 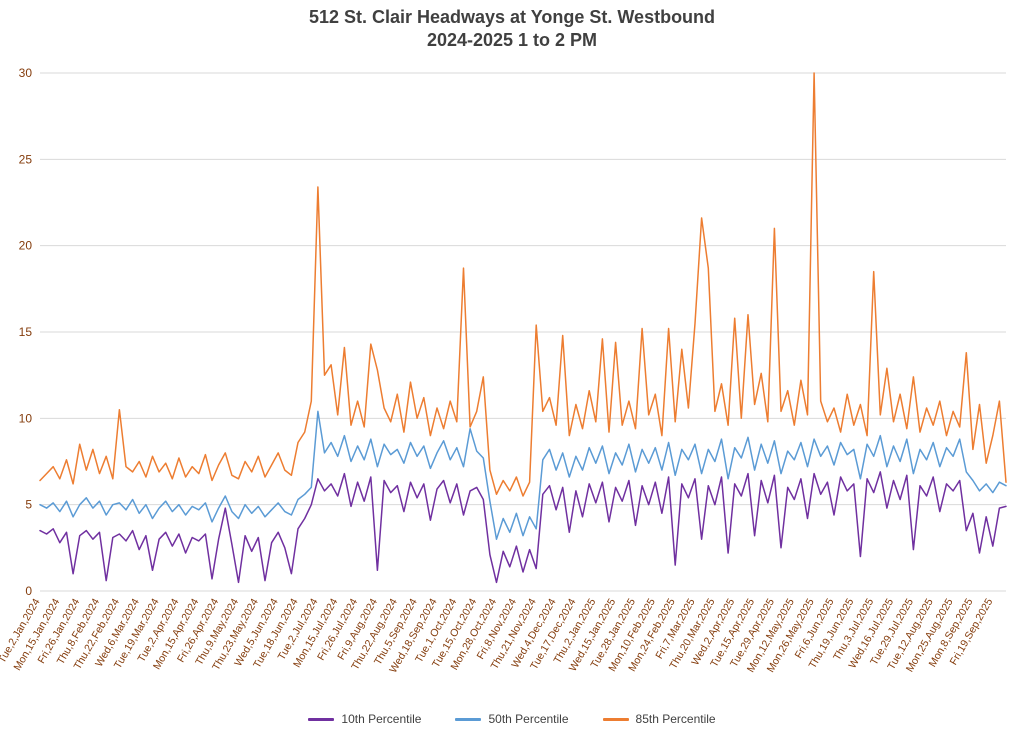 What do you see at coordinates (523, 527) in the screenshot?
I see `series-line-10th-percentile` at bounding box center [523, 527].